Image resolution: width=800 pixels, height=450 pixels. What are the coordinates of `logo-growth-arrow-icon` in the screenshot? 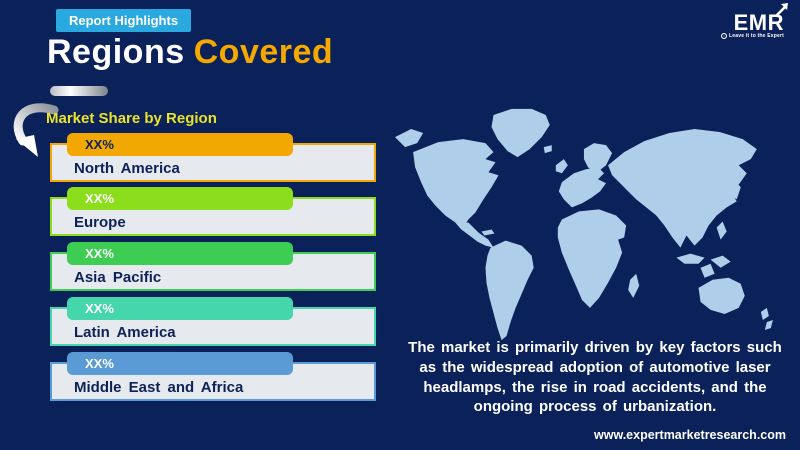 It's located at (781, 10).